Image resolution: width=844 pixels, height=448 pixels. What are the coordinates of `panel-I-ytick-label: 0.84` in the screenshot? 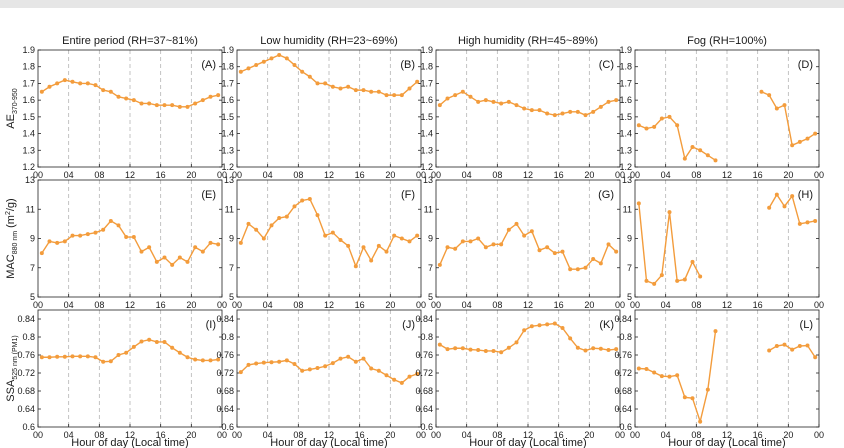 It's located at (26, 319).